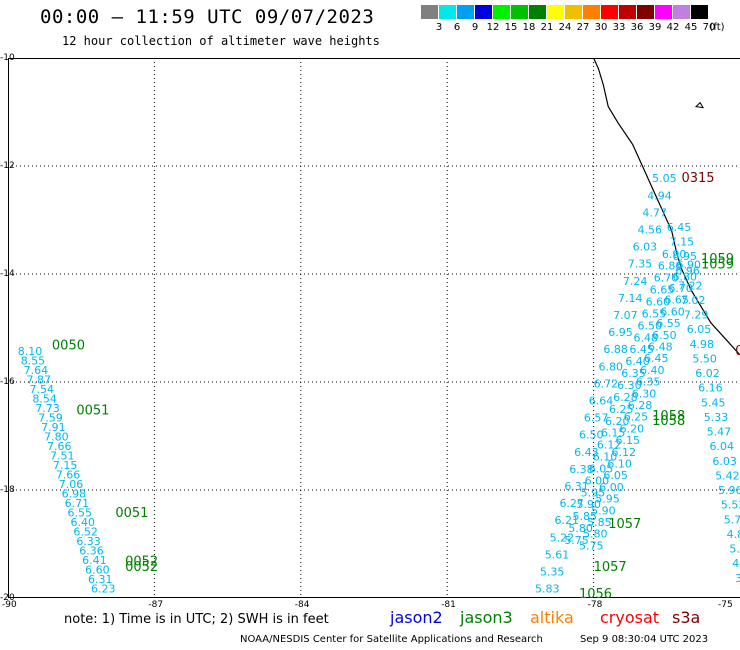  Describe the element at coordinates (552, 572) in the screenshot. I see `track-b-label: 5.35` at that location.